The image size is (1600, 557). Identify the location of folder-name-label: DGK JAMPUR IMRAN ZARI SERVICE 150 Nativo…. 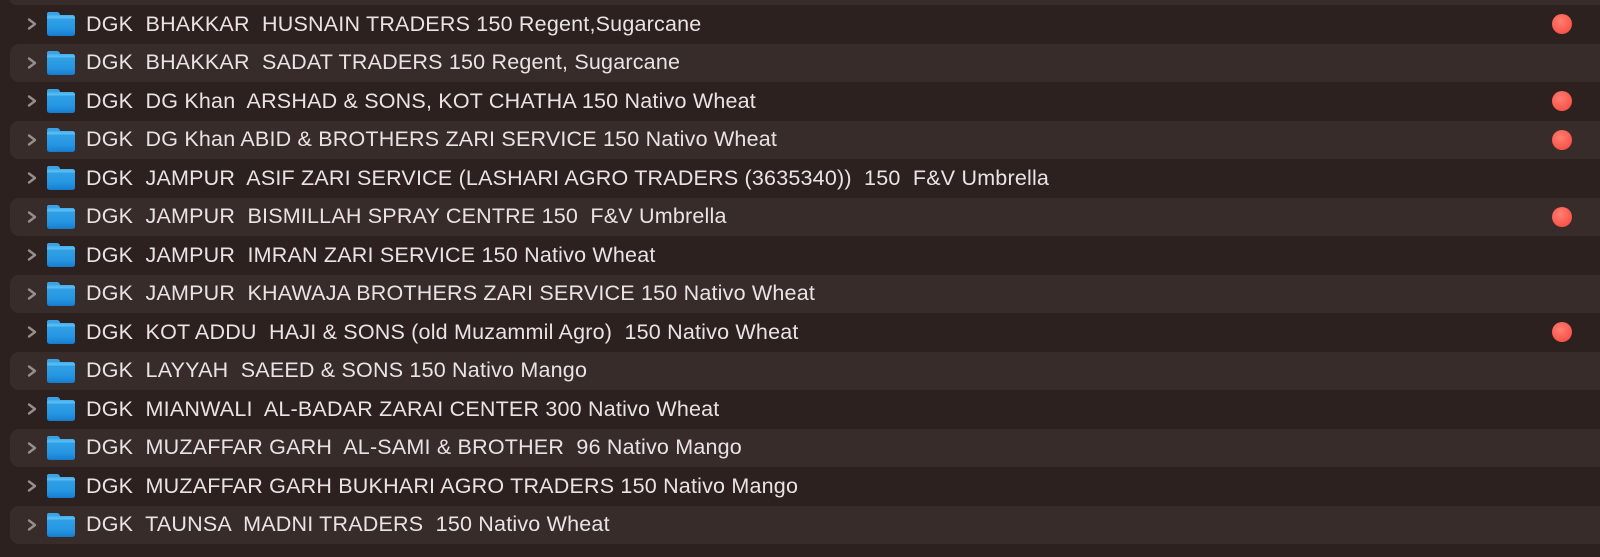
(371, 254).